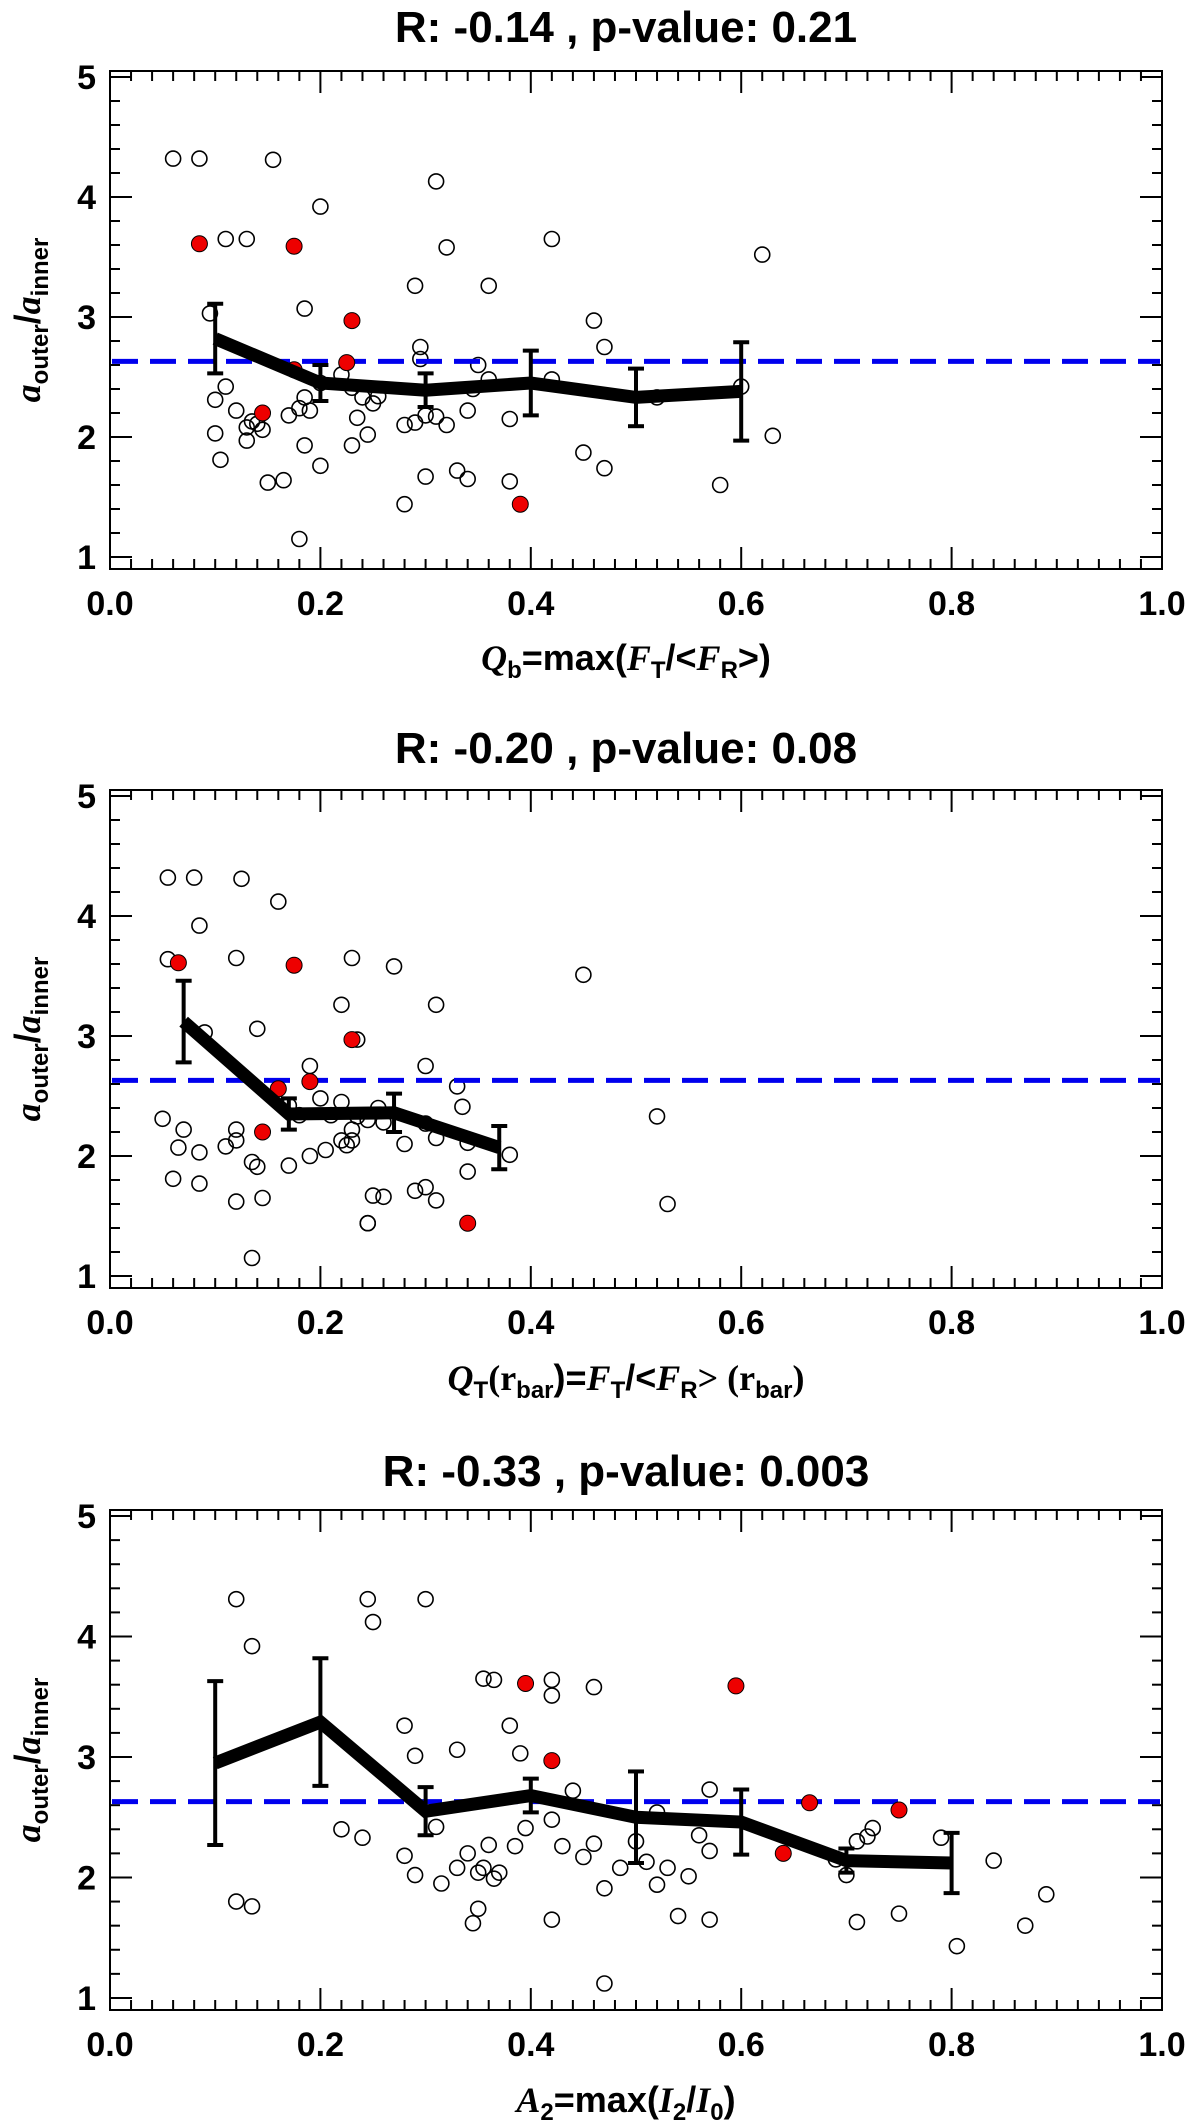 The image size is (1200, 2128). I want to click on panel-3-trend-line, so click(582, 1792).